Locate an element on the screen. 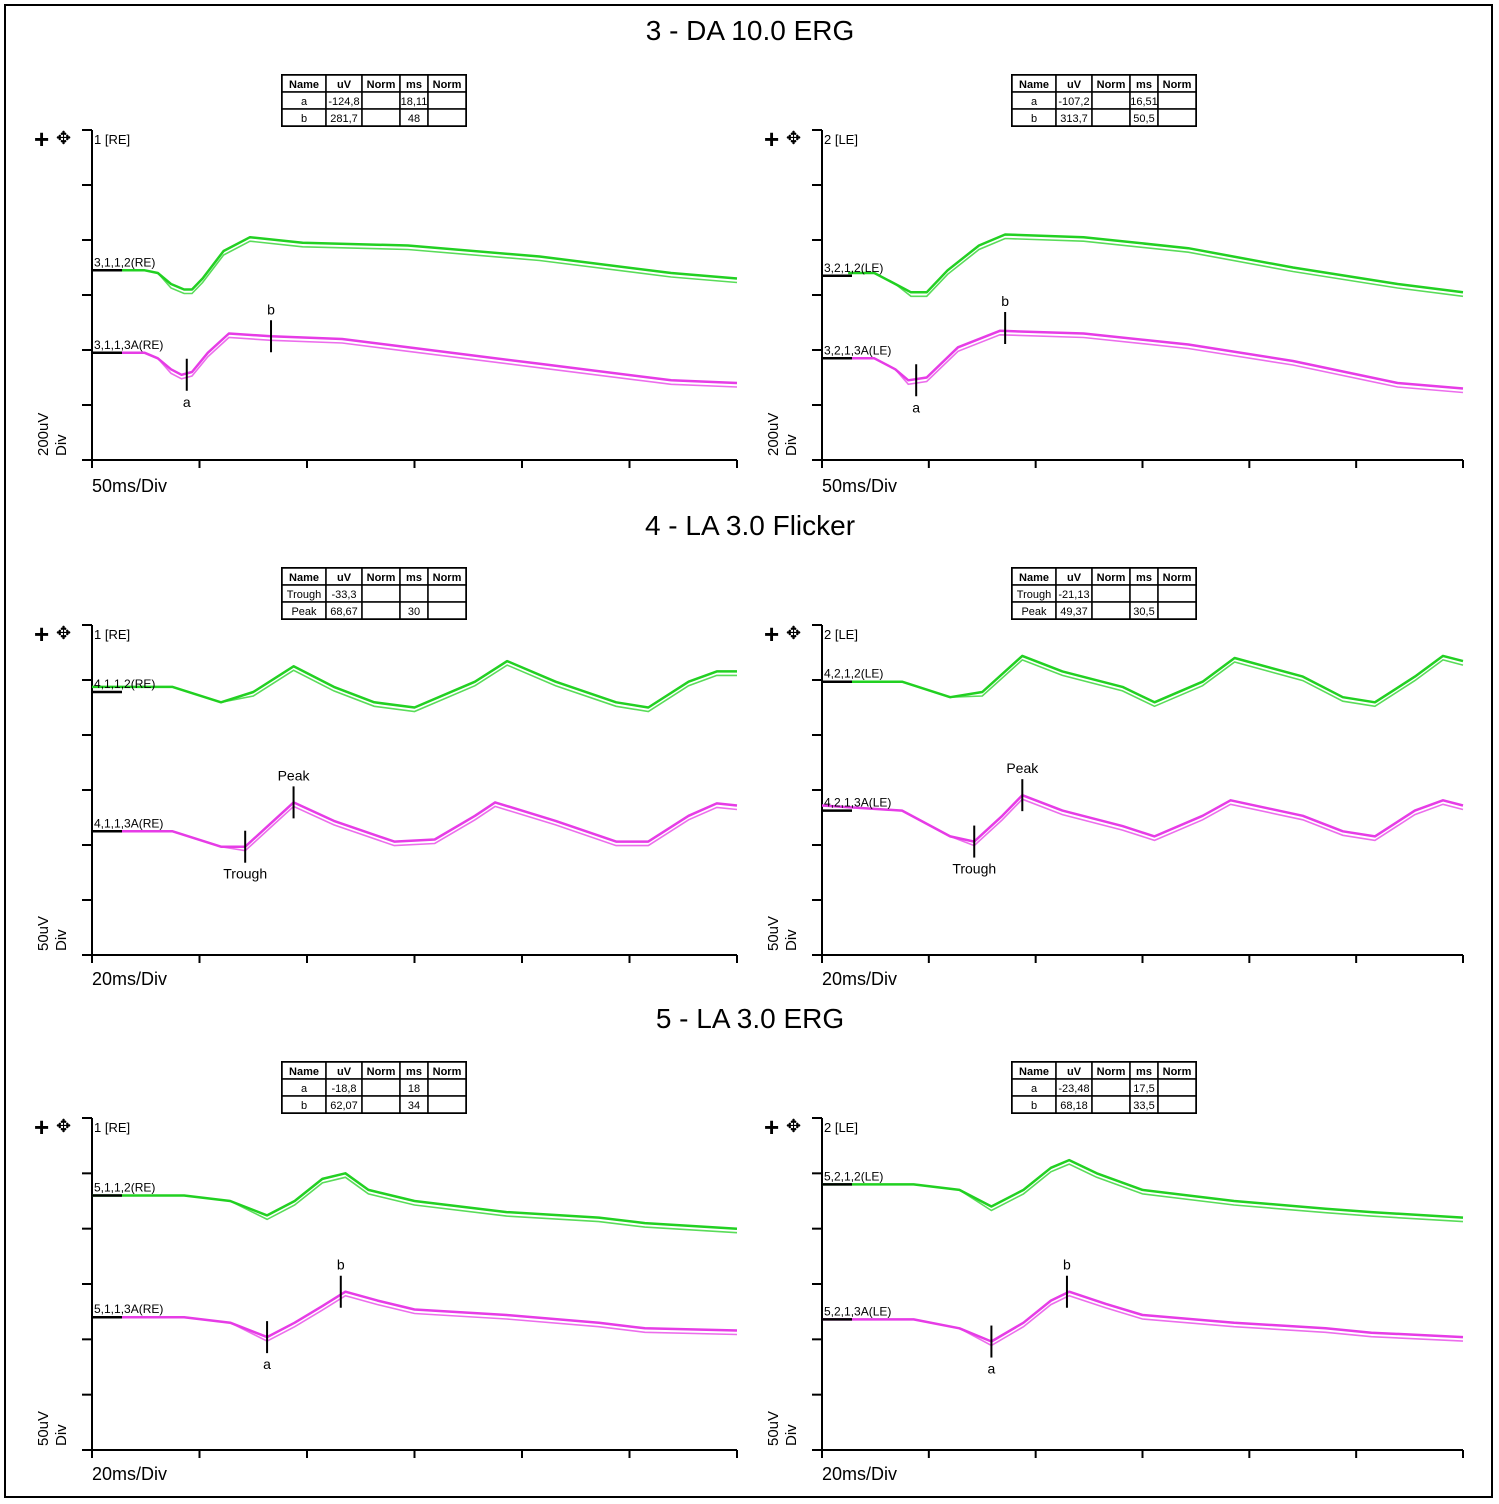 Image resolution: width=1499 pixels, height=1504 pixels. trace-label: 4,1,1,2(RE) is located at coordinates (124, 684).